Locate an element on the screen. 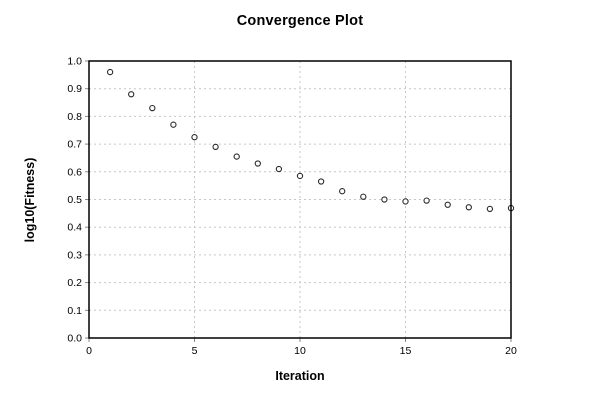 The width and height of the screenshot is (600, 400). y-tick-label: 0.3 is located at coordinates (74, 255).